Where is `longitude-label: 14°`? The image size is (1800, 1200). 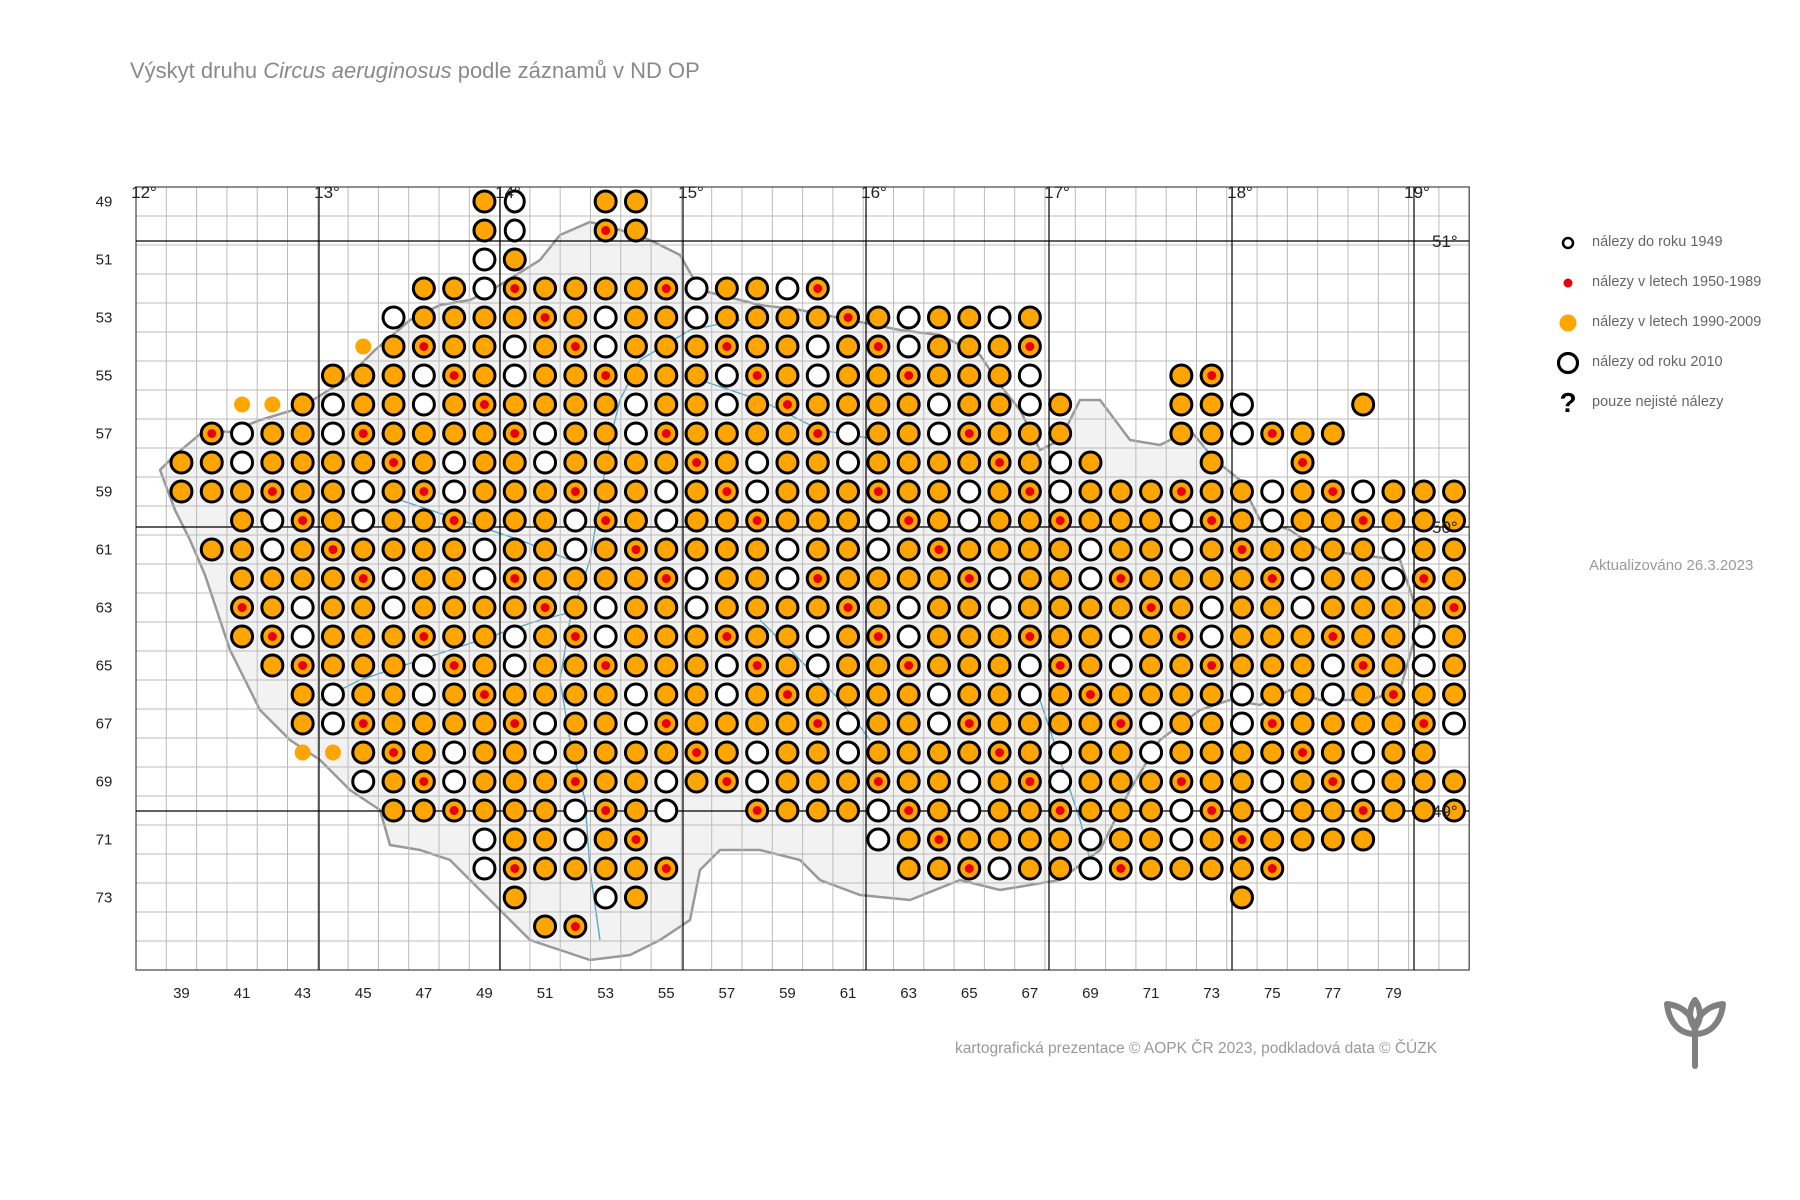 longitude-label: 14° is located at coordinates (508, 192).